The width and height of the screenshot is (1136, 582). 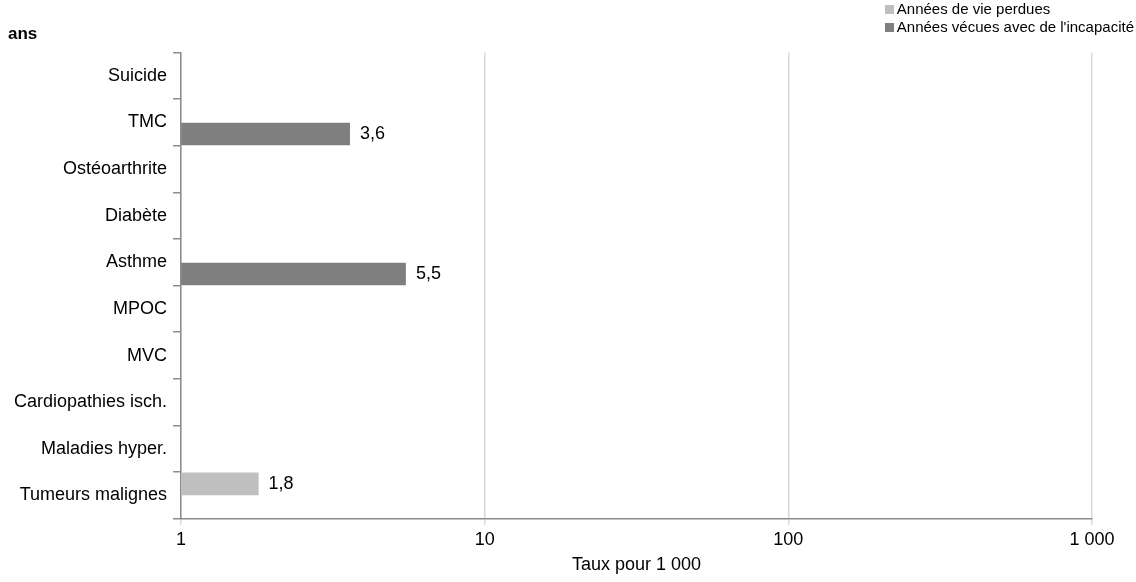 What do you see at coordinates (115, 167) in the screenshot?
I see `y-tick-label: Ostéoarthrite` at bounding box center [115, 167].